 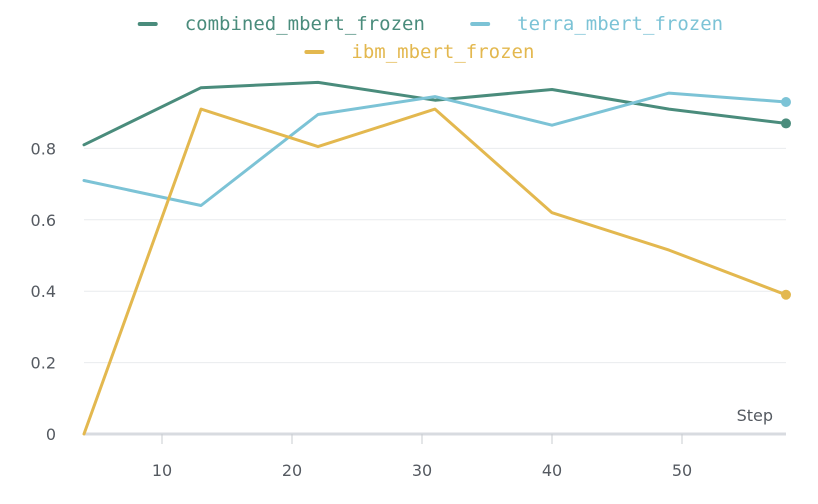 What do you see at coordinates (682, 470) in the screenshot?
I see `x-tick-label: 50` at bounding box center [682, 470].